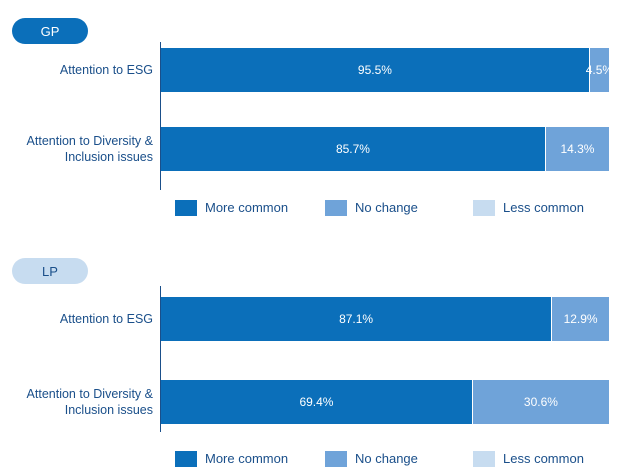  What do you see at coordinates (540, 402) in the screenshot?
I see `bar-segment: 30.6%` at bounding box center [540, 402].